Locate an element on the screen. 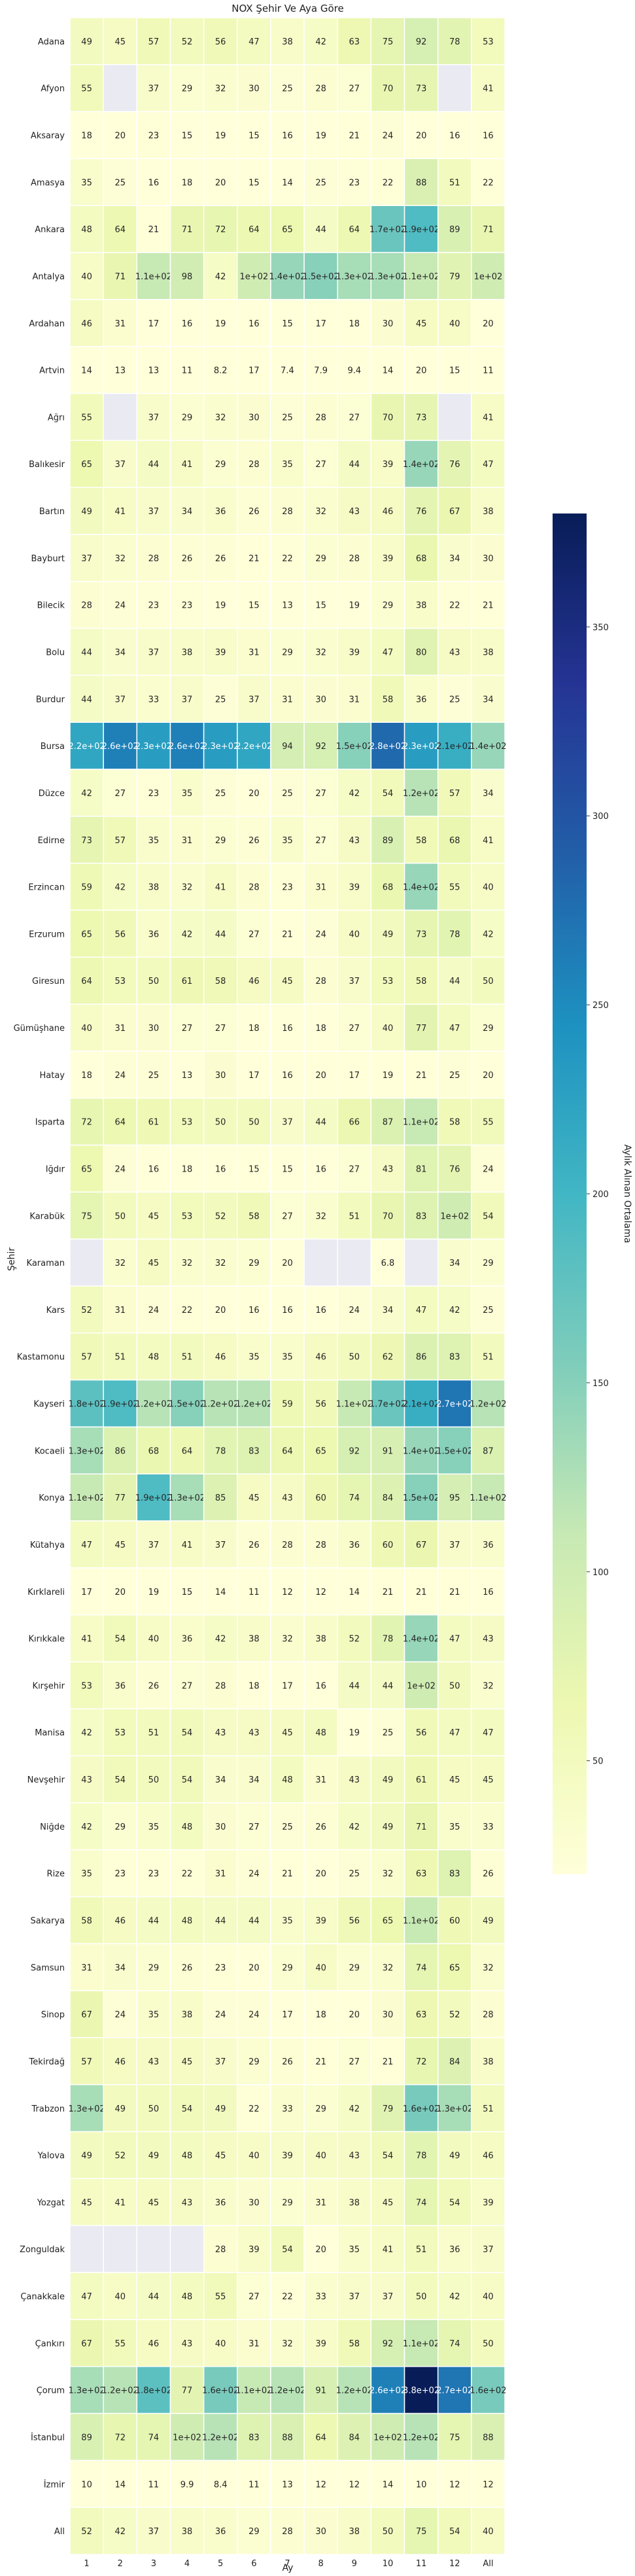 The image size is (635, 2576). cell-value-label: 11 is located at coordinates (254, 2485).